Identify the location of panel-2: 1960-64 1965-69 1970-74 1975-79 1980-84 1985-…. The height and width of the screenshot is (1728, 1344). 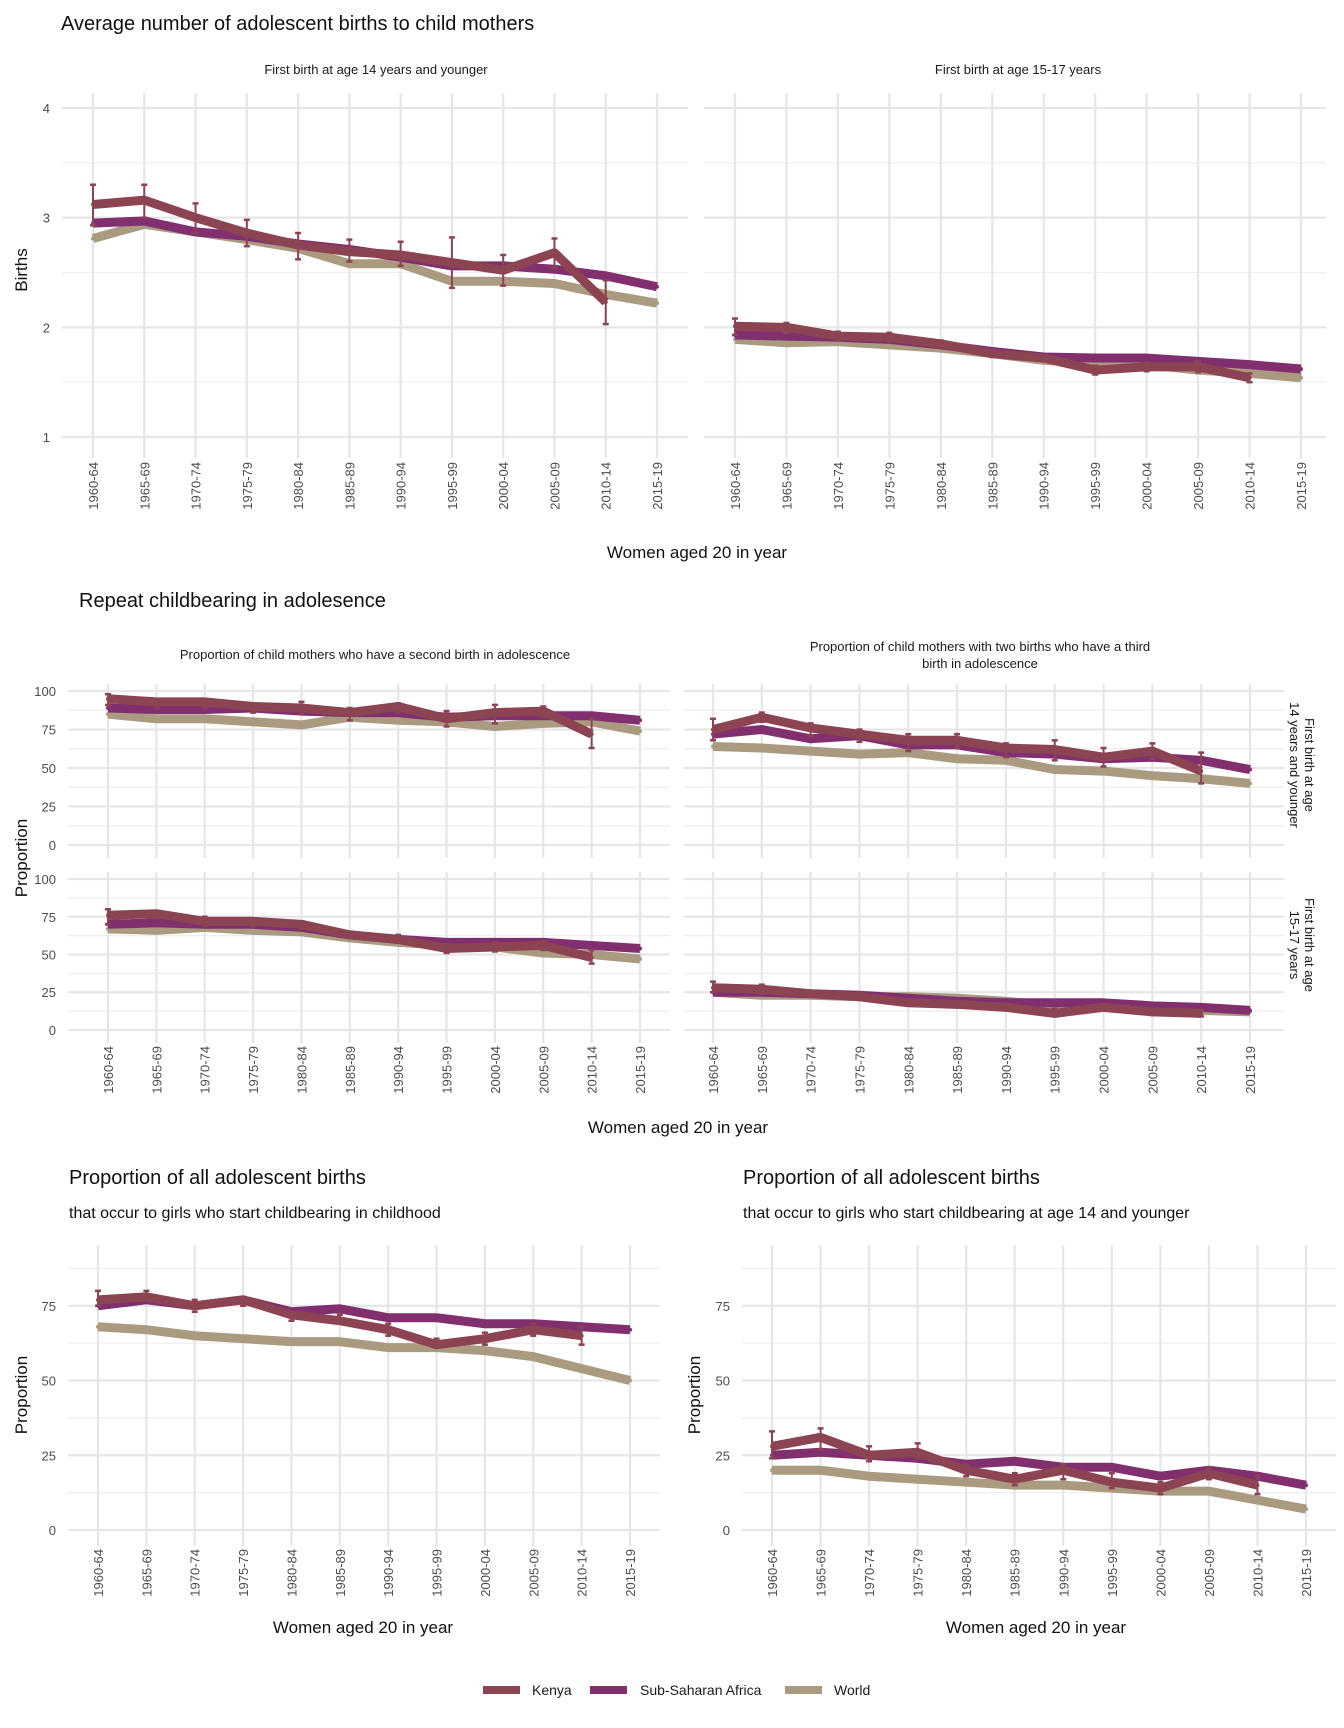
(1015, 301).